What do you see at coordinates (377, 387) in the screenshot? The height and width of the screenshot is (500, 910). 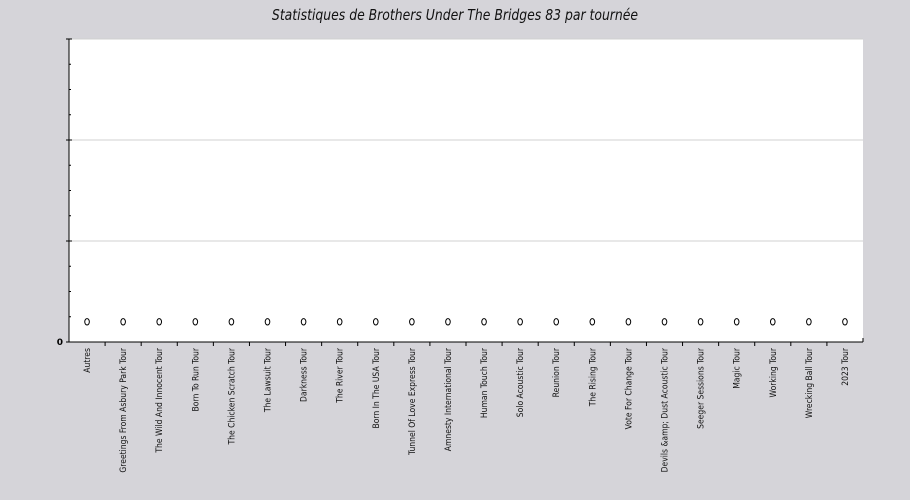 I see `x-tick-label: Born In The USA Tour` at bounding box center [377, 387].